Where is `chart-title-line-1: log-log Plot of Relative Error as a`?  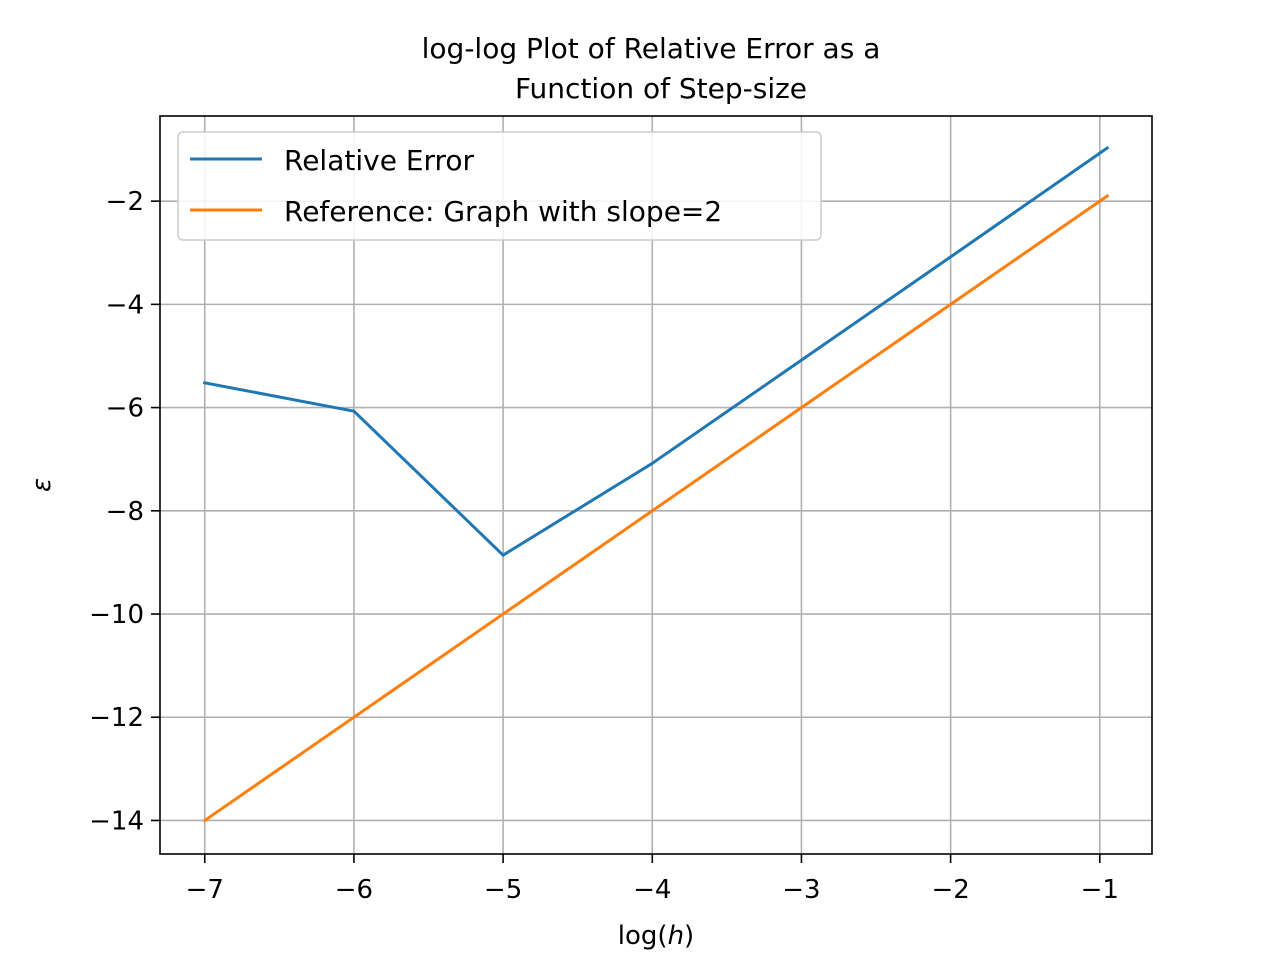
chart-title-line-1: log-log Plot of Relative Error as a is located at coordinates (651, 48).